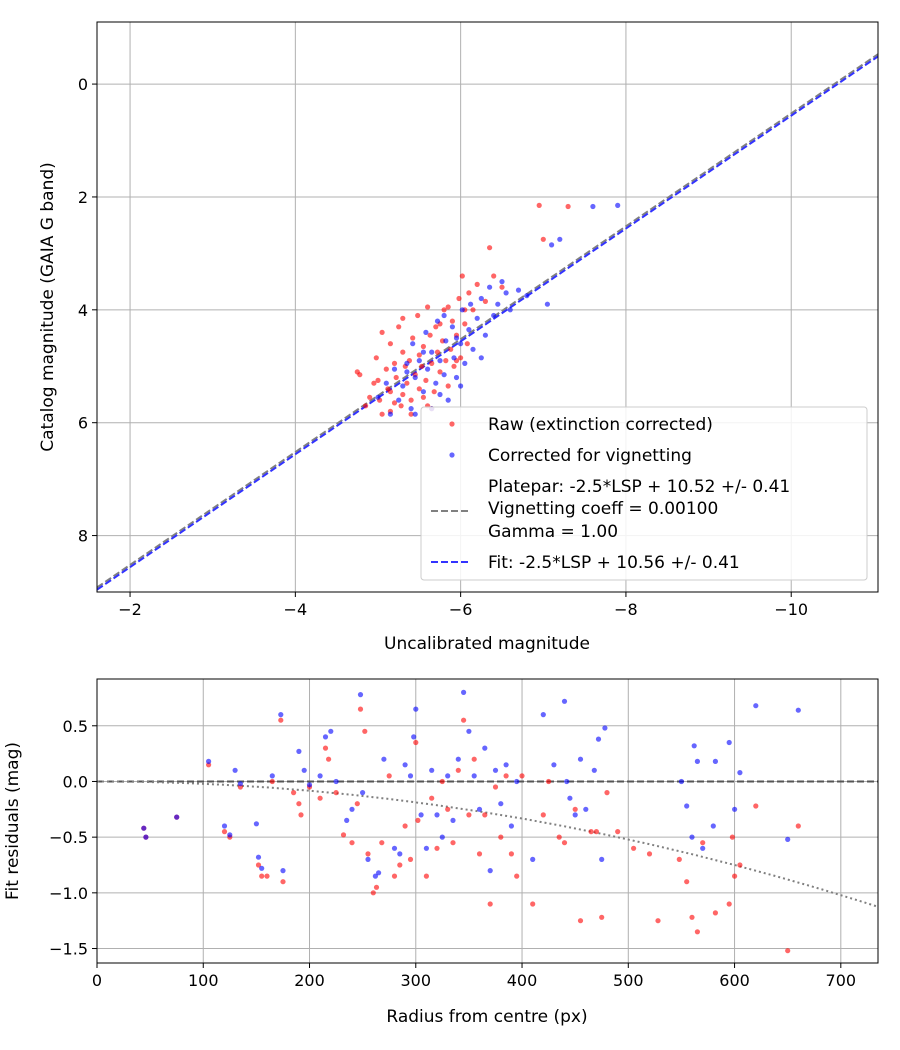 The width and height of the screenshot is (900, 1050). Describe the element at coordinates (68, 949) in the screenshot. I see `bottom-y-tick-label: −1.5` at that location.